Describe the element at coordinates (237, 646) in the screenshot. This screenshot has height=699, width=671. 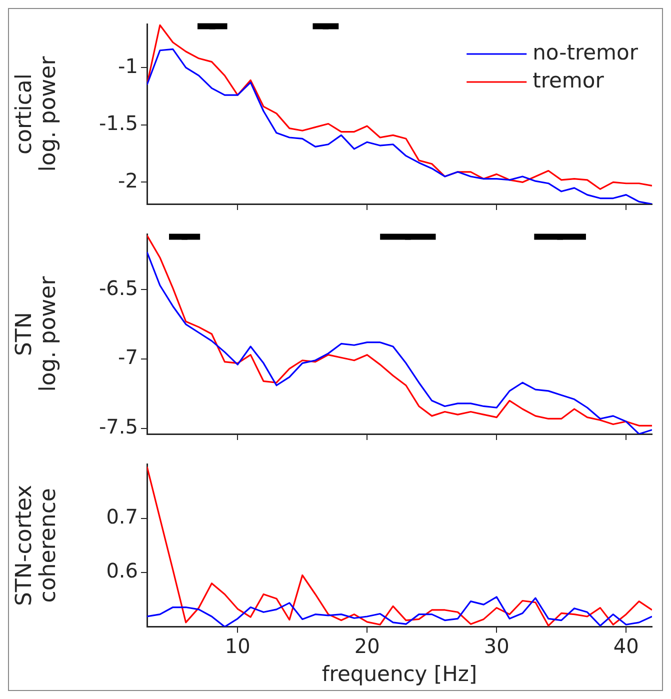
I see `x-tick-label: 10` at that location.